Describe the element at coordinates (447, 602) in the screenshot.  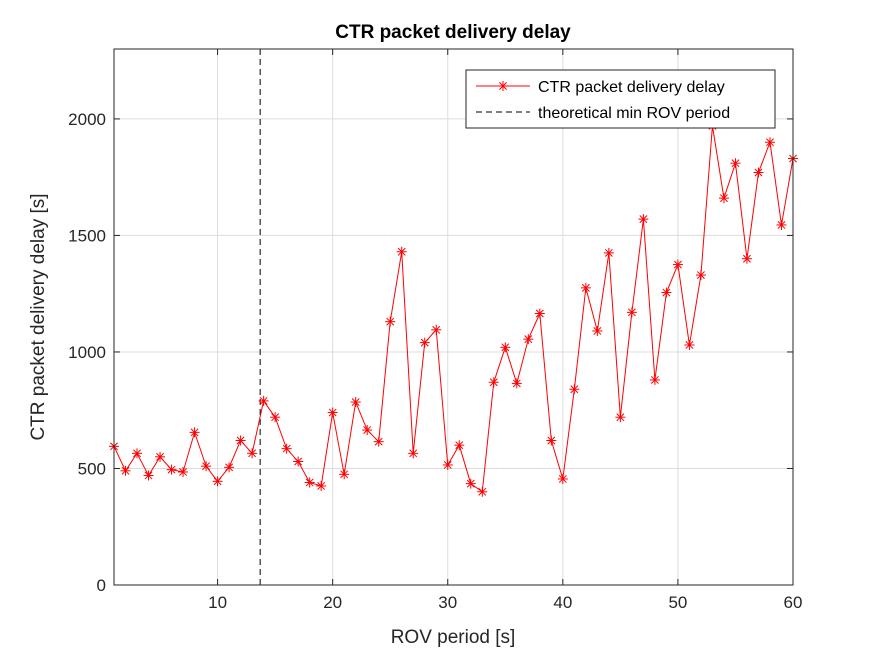
I see `x-tick-label: 30` at that location.